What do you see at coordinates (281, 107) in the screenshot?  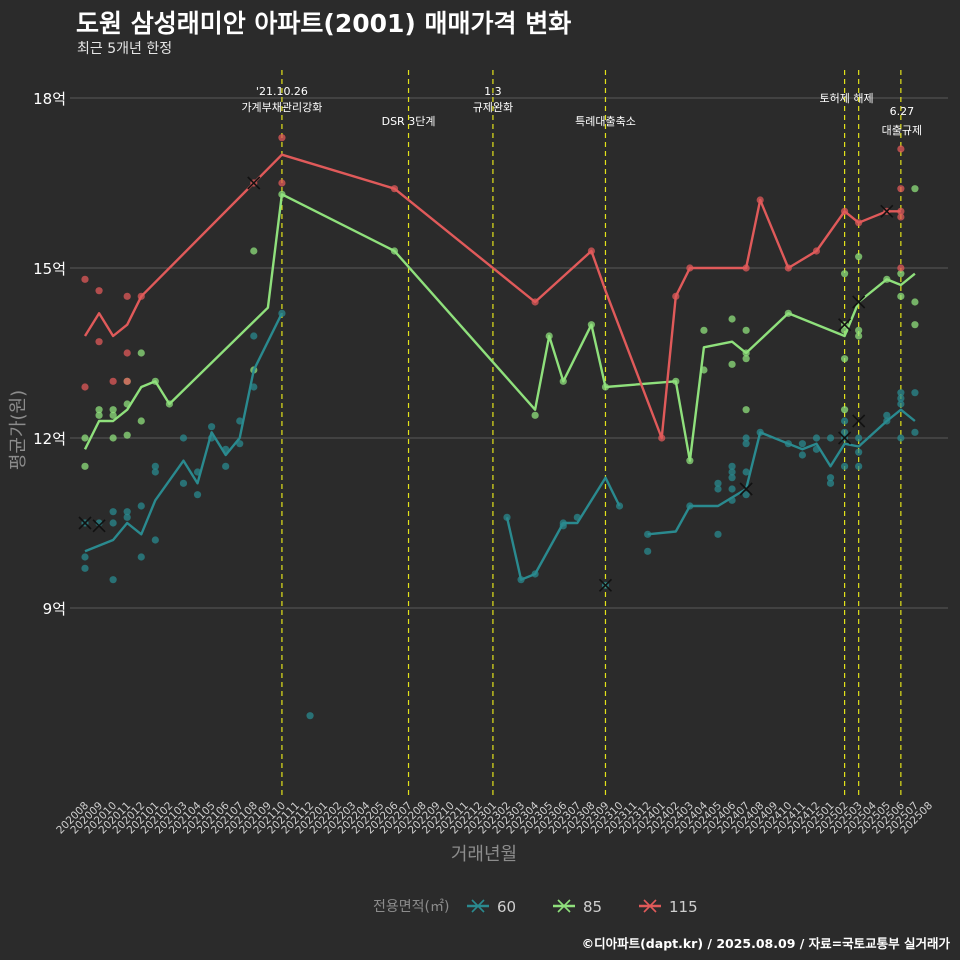 I see `event-label: 가계부채관리강화` at bounding box center [281, 107].